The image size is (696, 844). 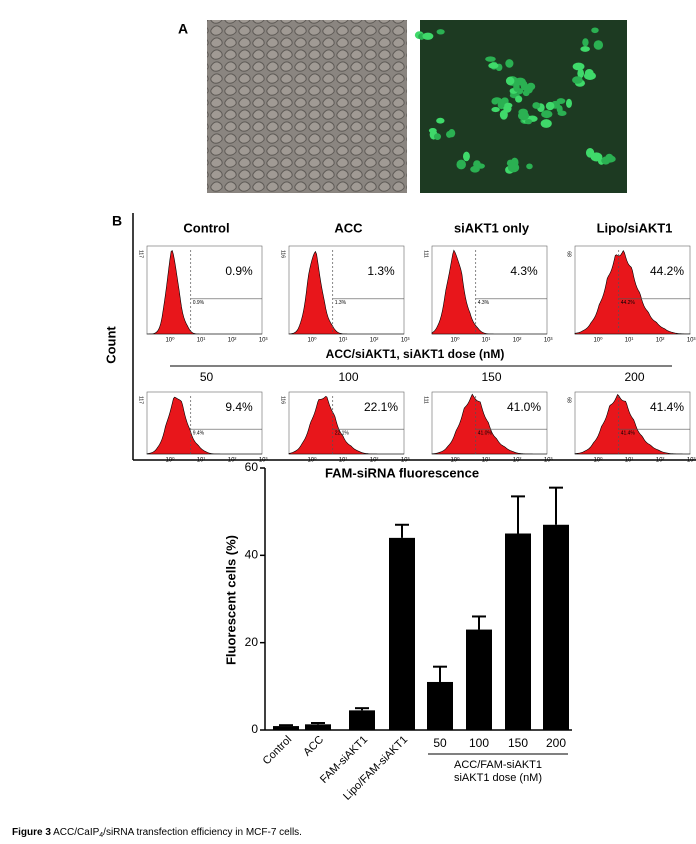 What do you see at coordinates (667, 407) in the screenshot?
I see `percent-label: 41.4%` at bounding box center [667, 407].